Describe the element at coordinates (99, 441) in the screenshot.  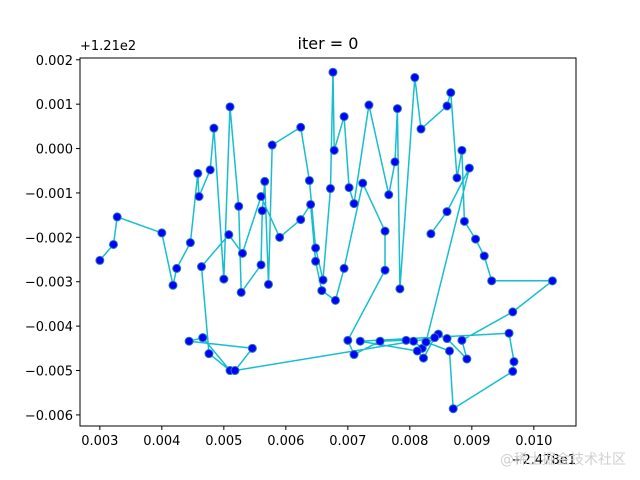
I see `x-tick-label: 0.003` at that location.